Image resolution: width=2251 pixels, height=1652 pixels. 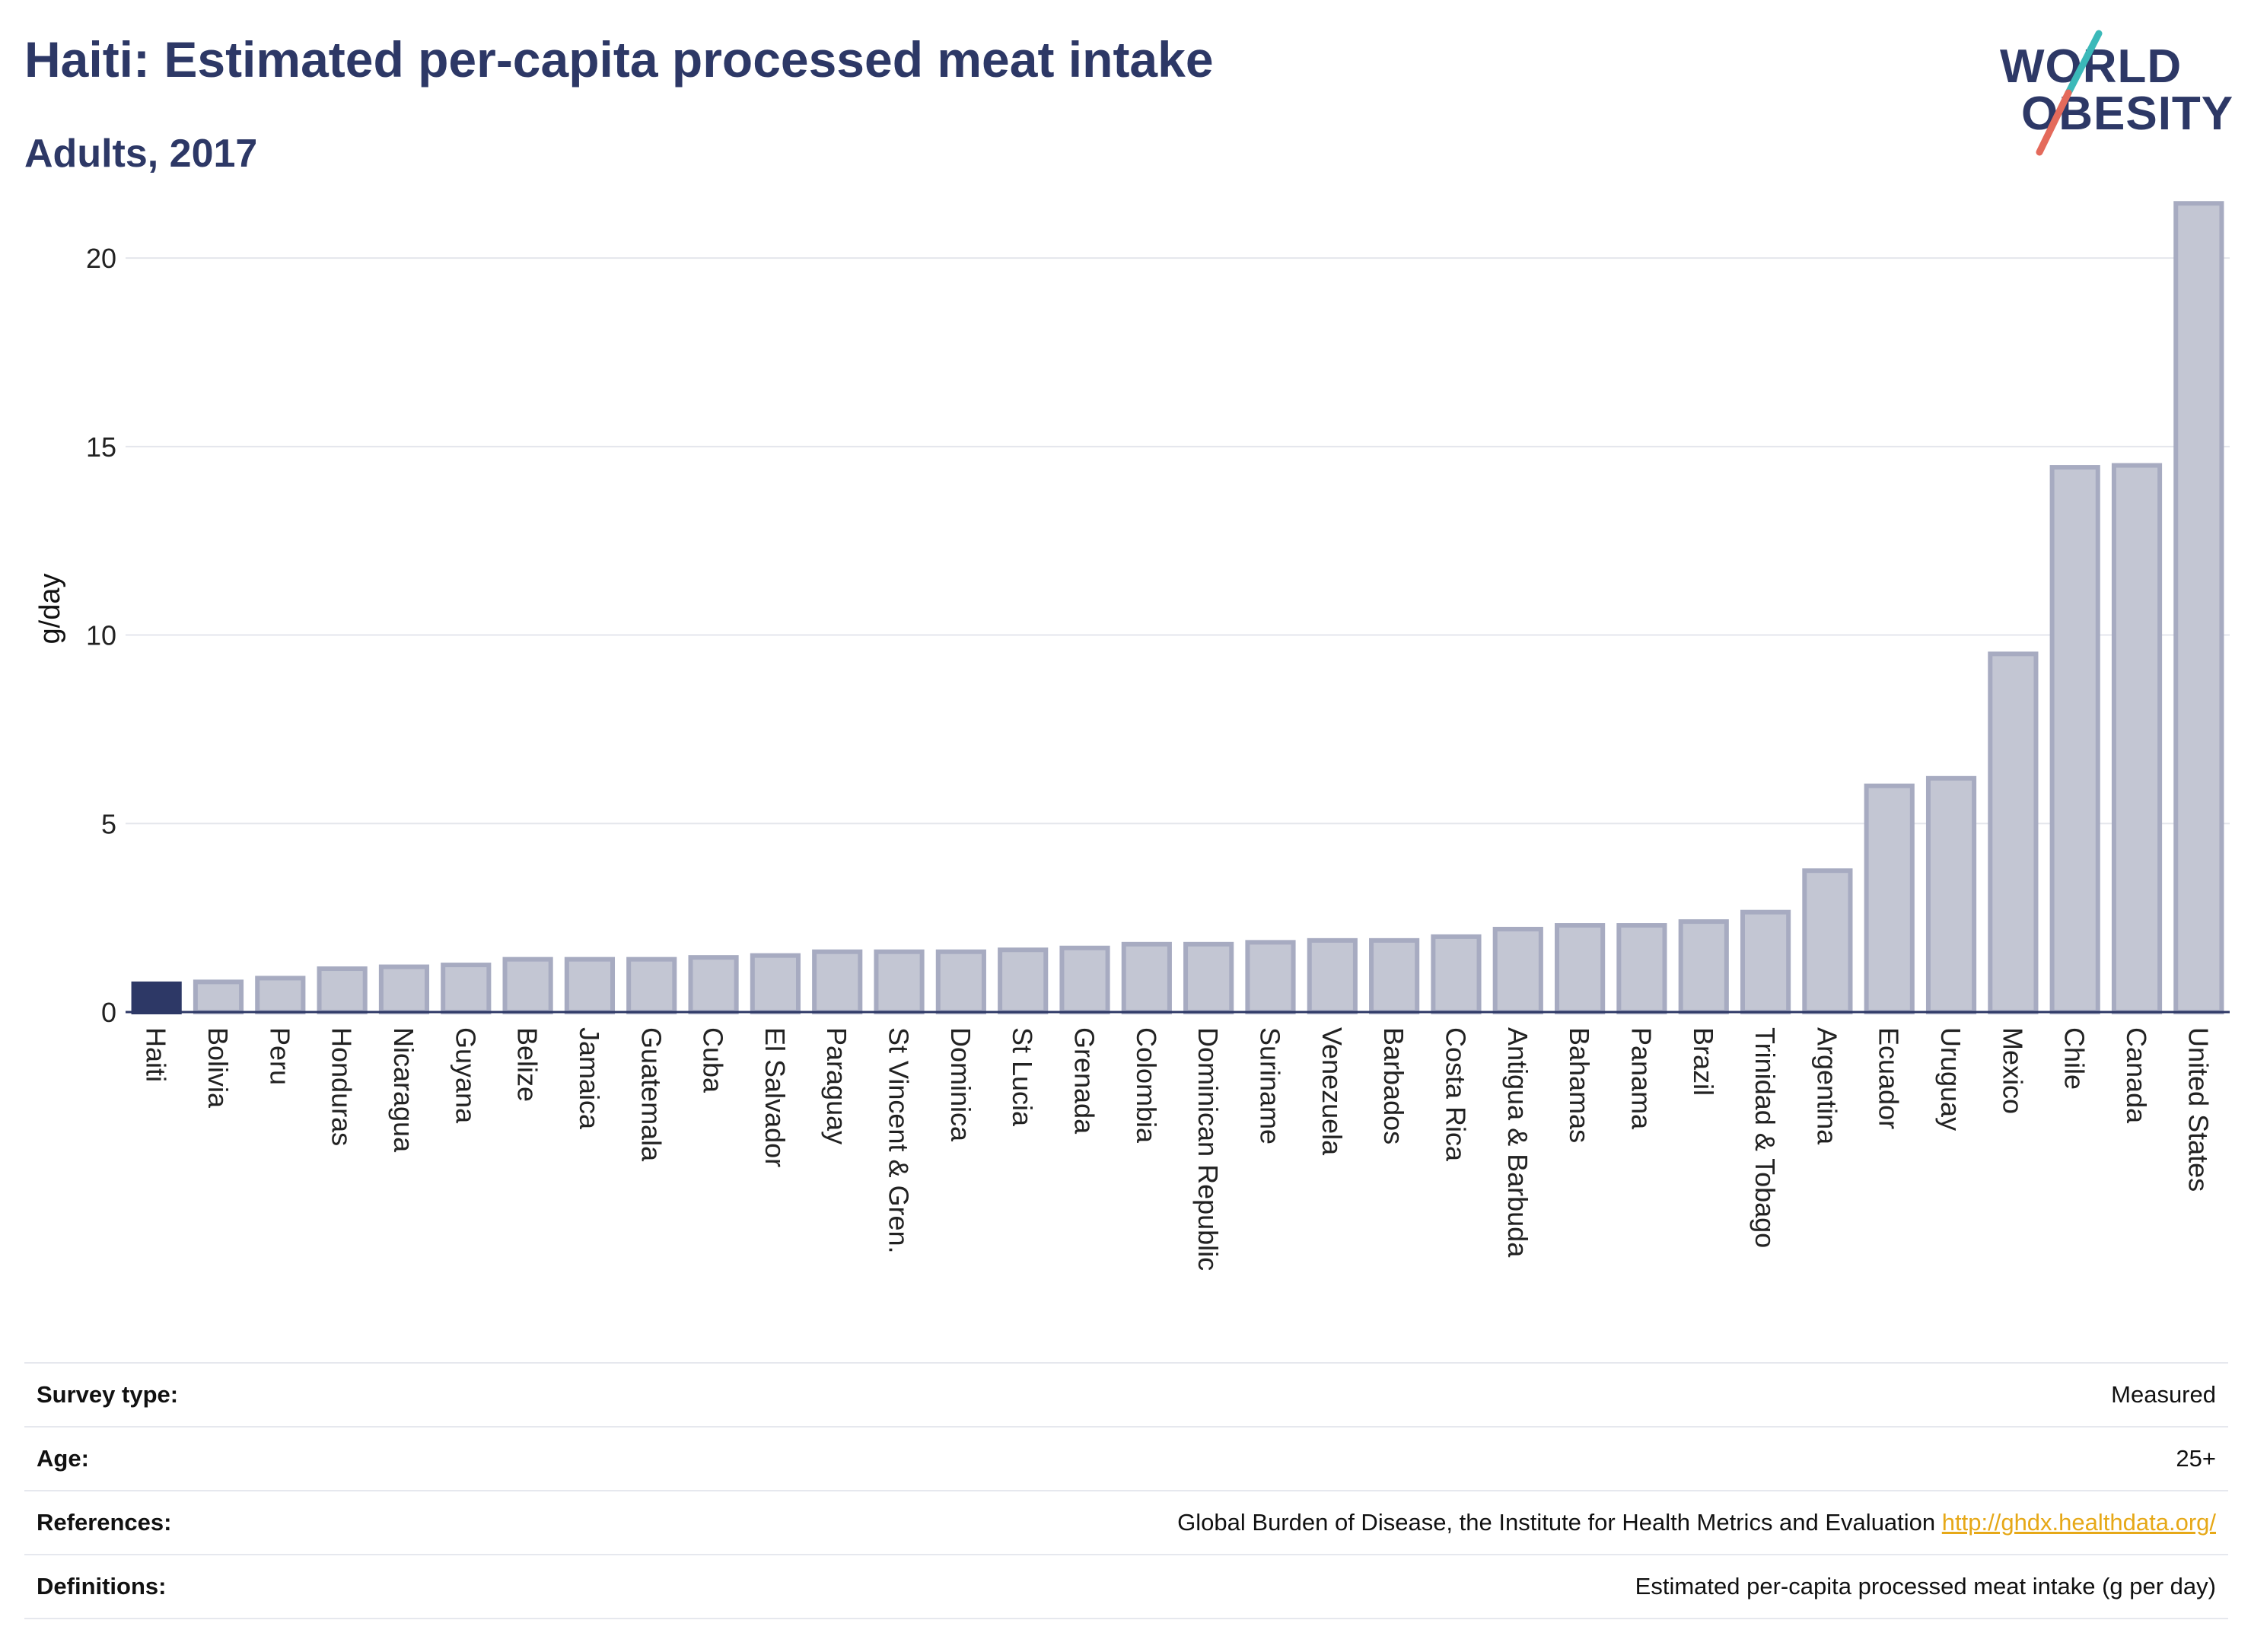 What do you see at coordinates (50, 609) in the screenshot?
I see `y-axis-title: g/day` at bounding box center [50, 609].